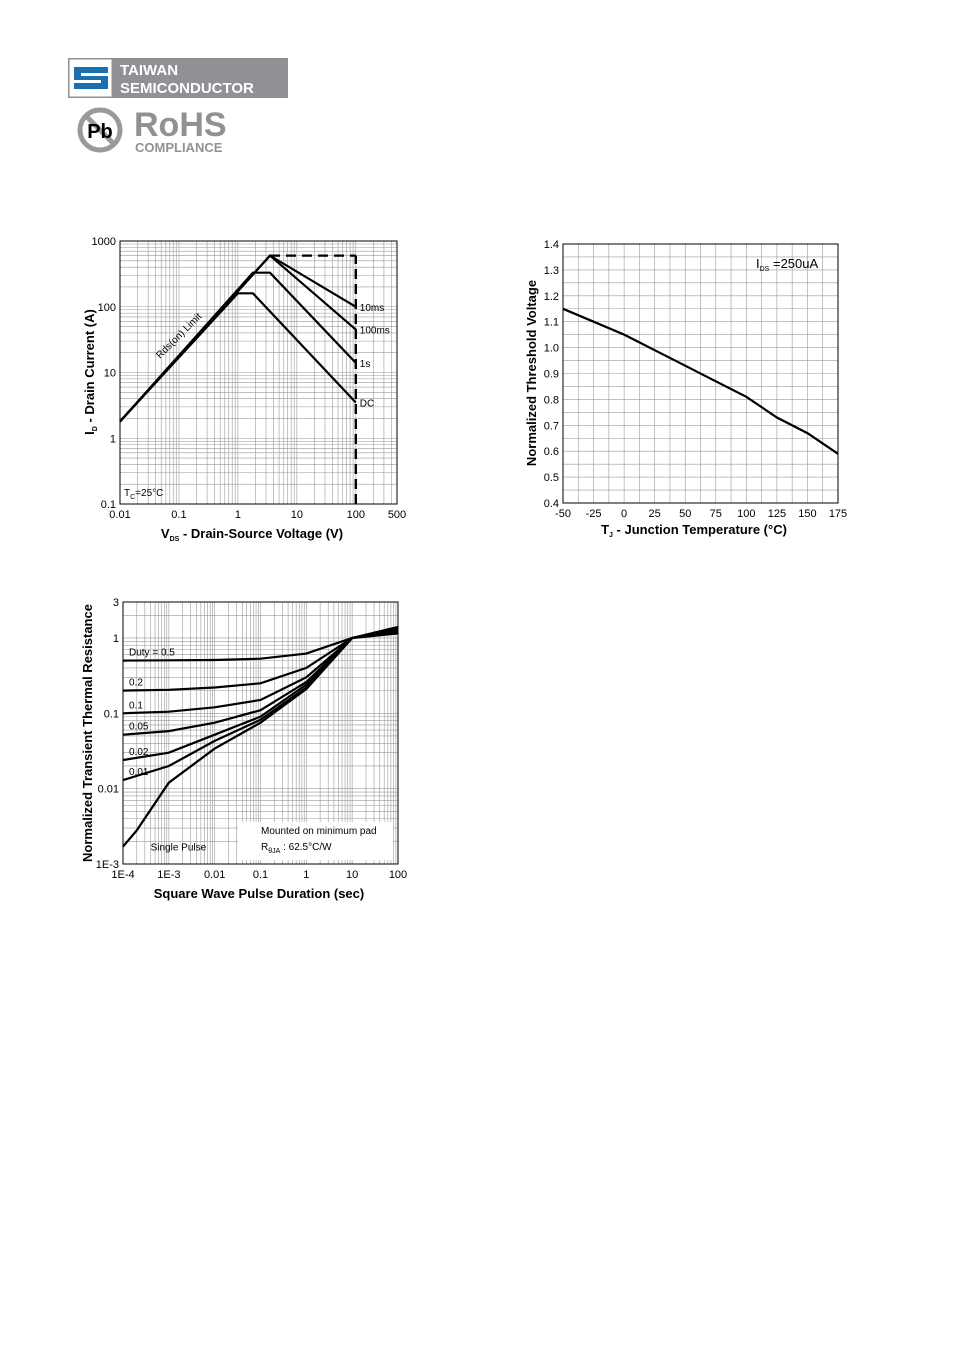 Image resolution: width=954 pixels, height=1351 pixels. What do you see at coordinates (372, 308) in the screenshot?
I see `soa-series-label: 10ms` at bounding box center [372, 308].